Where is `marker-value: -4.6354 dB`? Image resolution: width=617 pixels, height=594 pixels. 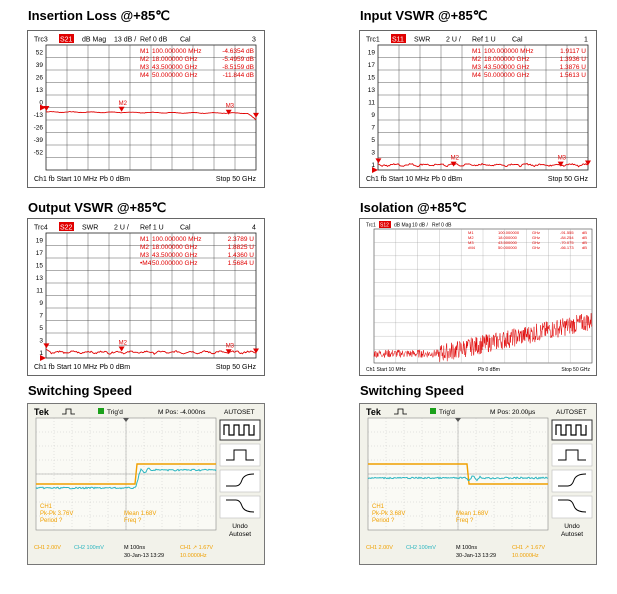
marker-value: -4.6354 dB is located at coordinates (238, 51).